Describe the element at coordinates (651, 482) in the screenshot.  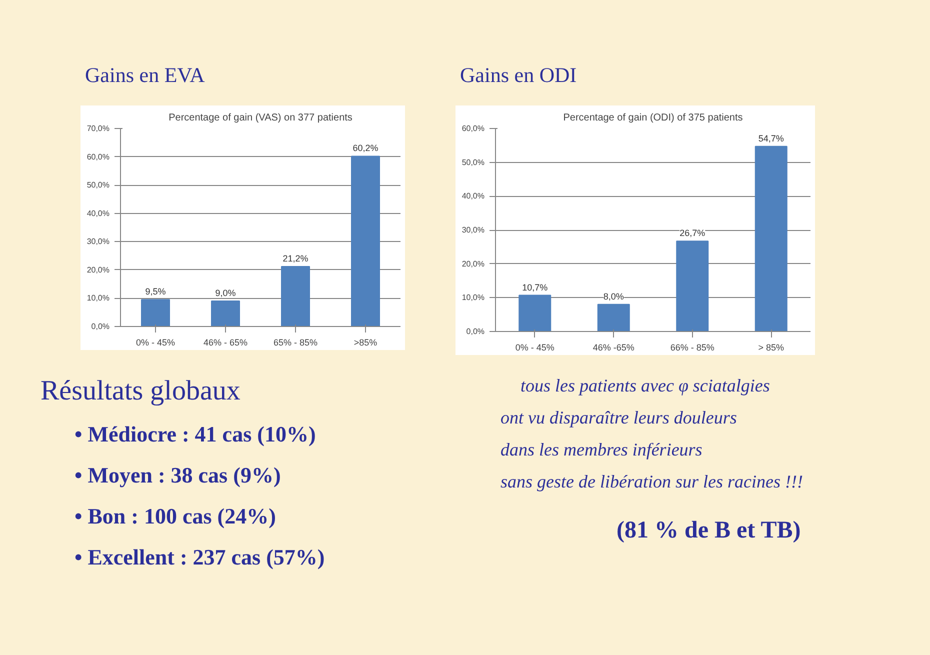
I see `text: sans geste de libération sur les racines !!!` at that location.